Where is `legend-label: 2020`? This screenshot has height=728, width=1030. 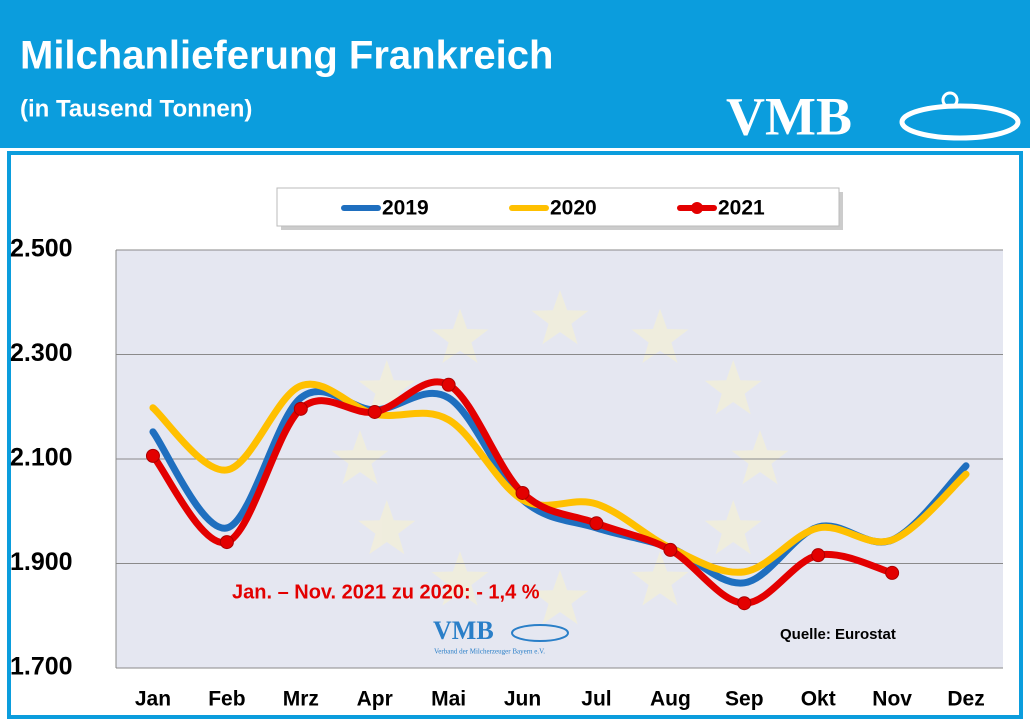
legend-label: 2020 is located at coordinates (573, 208).